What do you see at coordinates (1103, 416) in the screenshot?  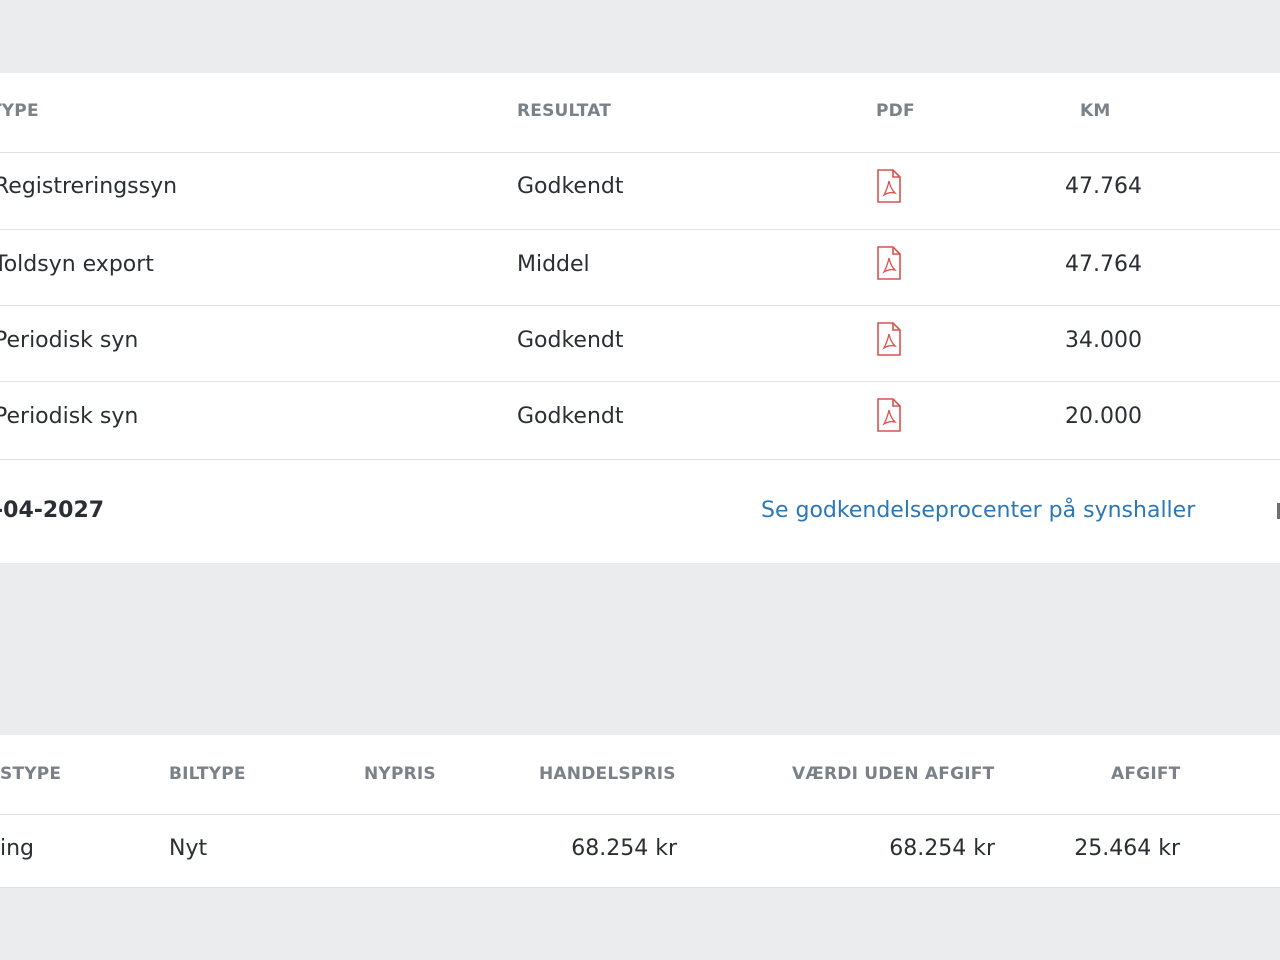 I see `row-km: 20.000` at bounding box center [1103, 416].